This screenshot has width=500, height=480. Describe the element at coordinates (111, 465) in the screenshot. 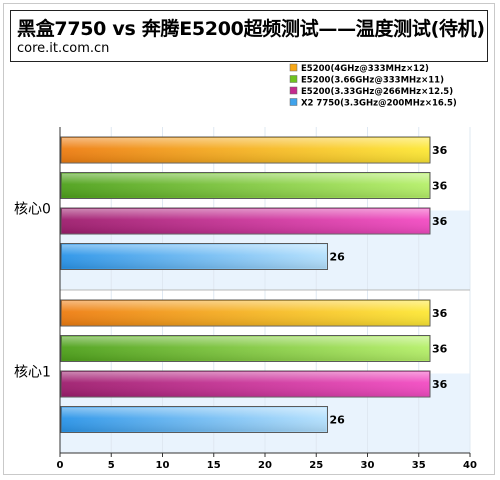

I see `x-tick-label: 5` at that location.